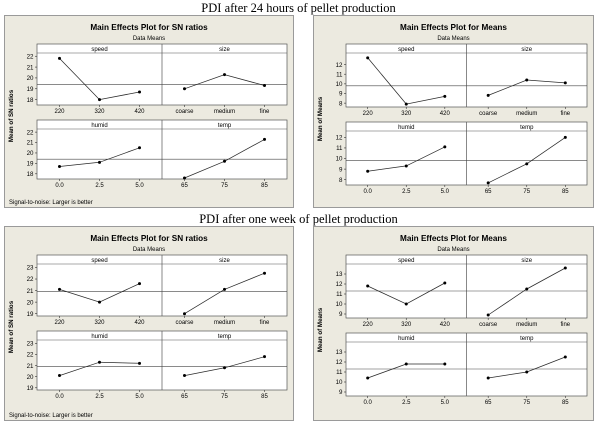 This screenshot has height=424, width=597. I want to click on chart-title: Main Effects Plot for SN ratios, so click(149, 238).